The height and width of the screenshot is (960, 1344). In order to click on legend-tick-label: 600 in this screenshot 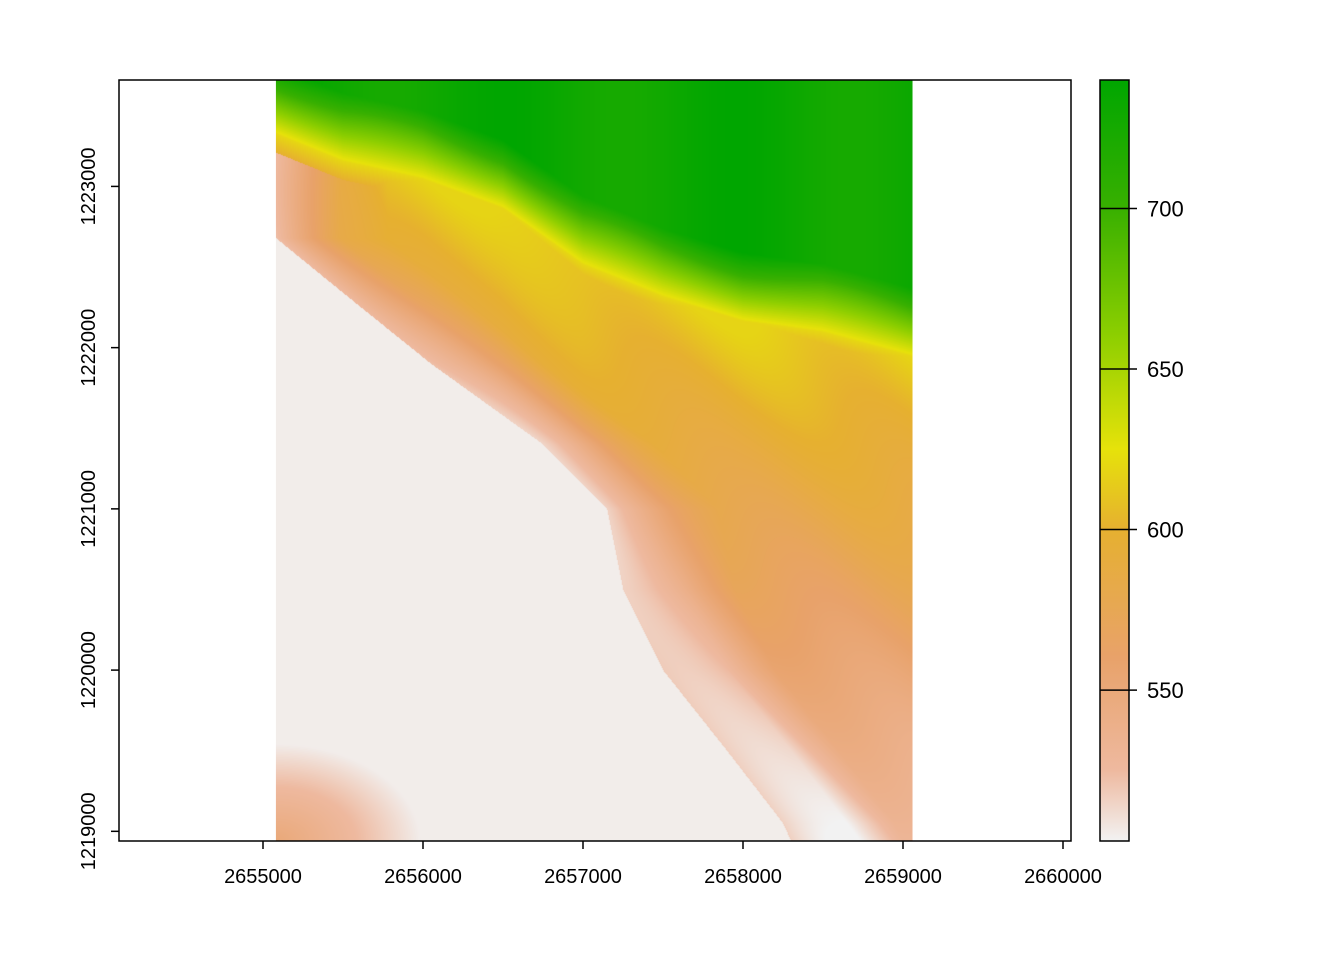, I will do `click(1165, 530)`.